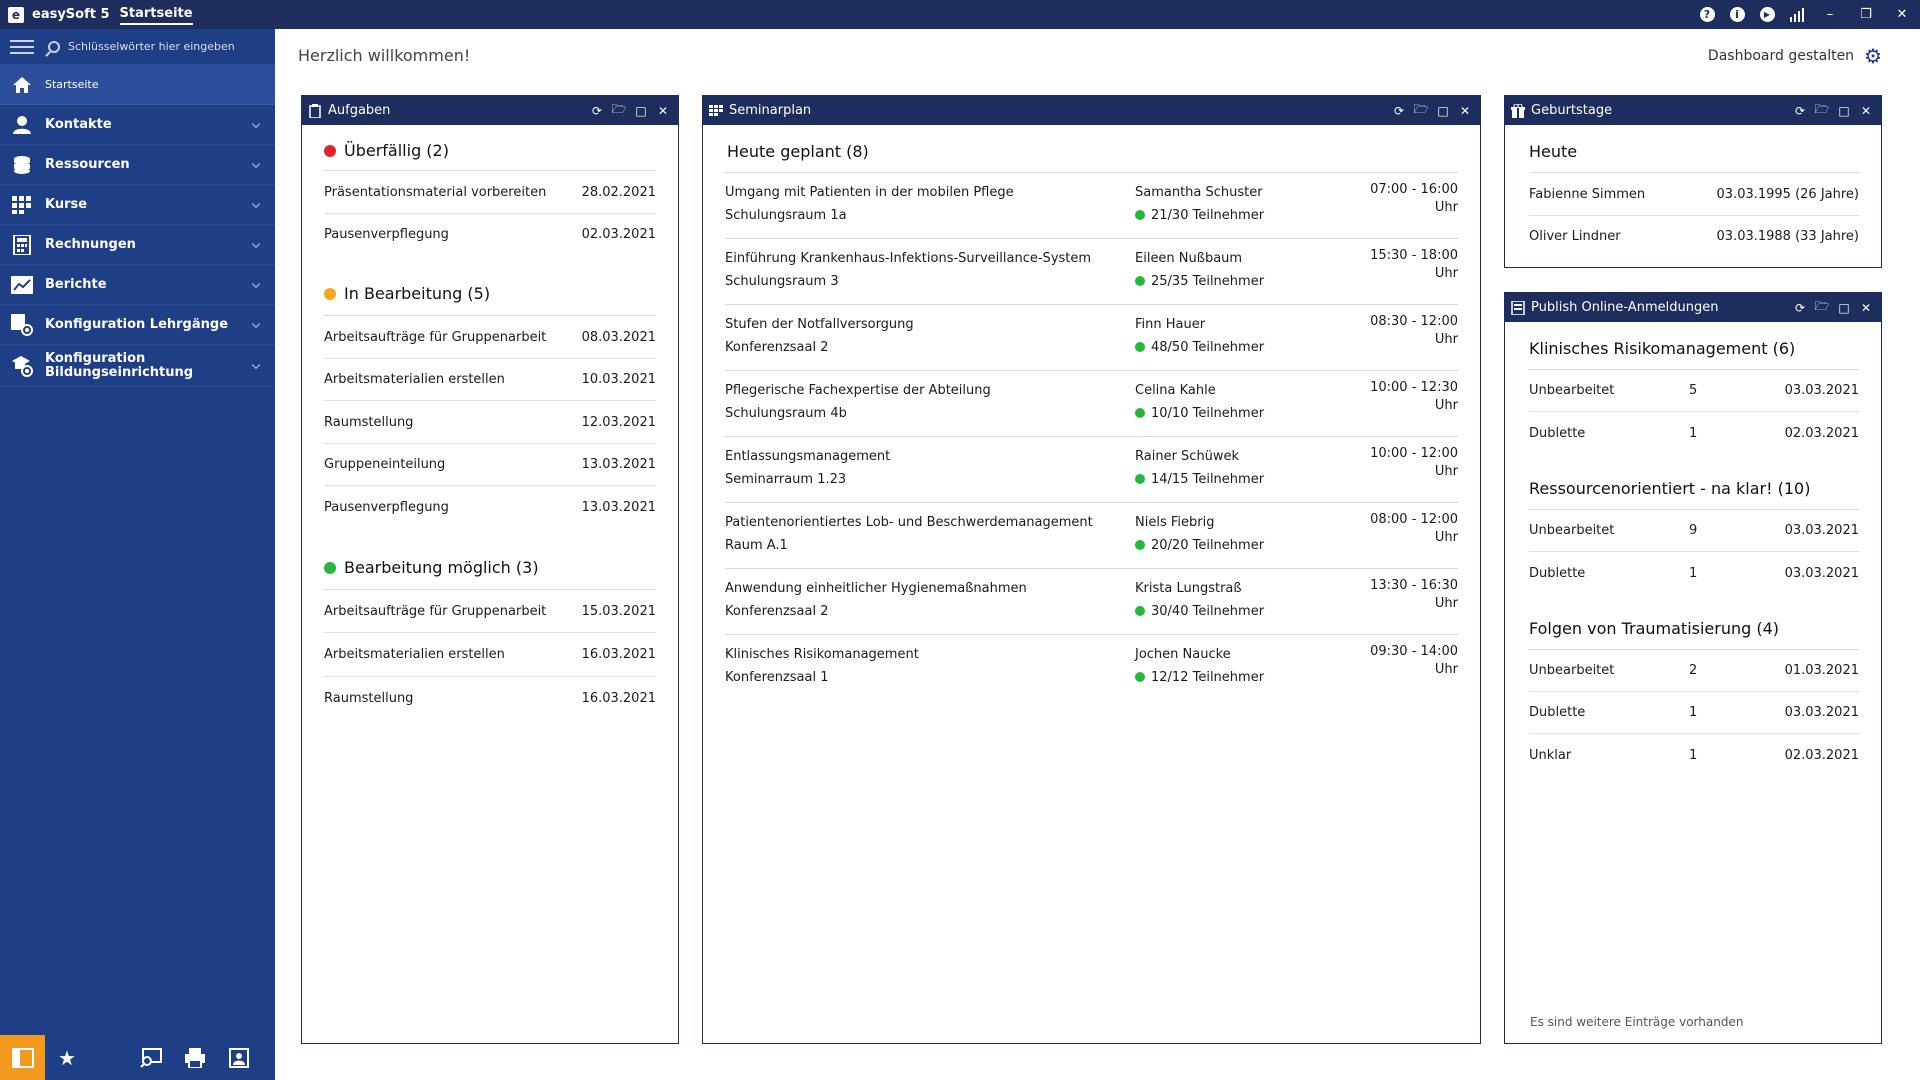 The height and width of the screenshot is (1080, 1920). I want to click on restore-icon: ❐, so click(1866, 14).